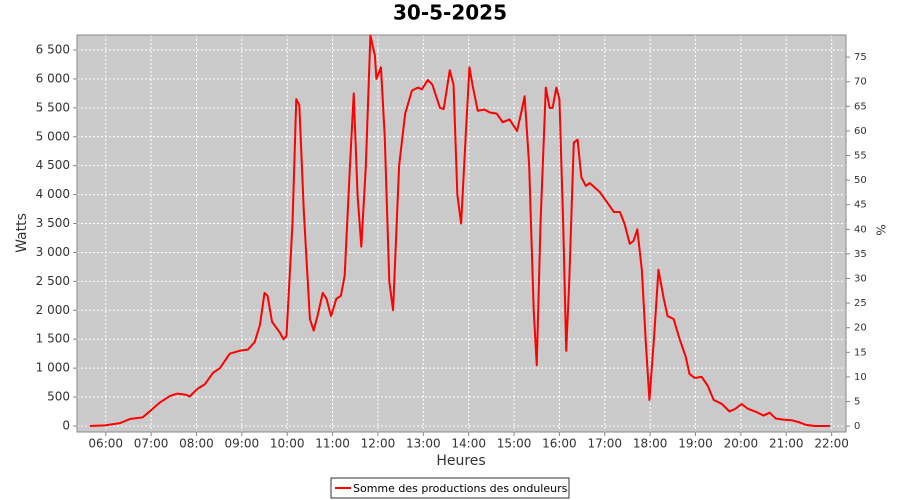  Describe the element at coordinates (53, 368) in the screenshot. I see `y-tick-label: 1 000` at that location.